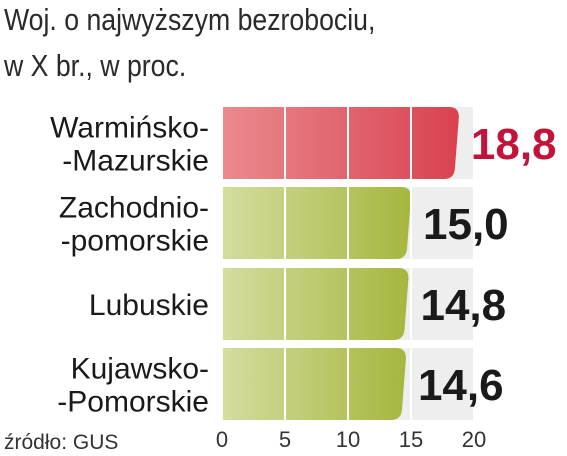 The height and width of the screenshot is (456, 567). I want to click on value-label: 15,0, so click(466, 224).